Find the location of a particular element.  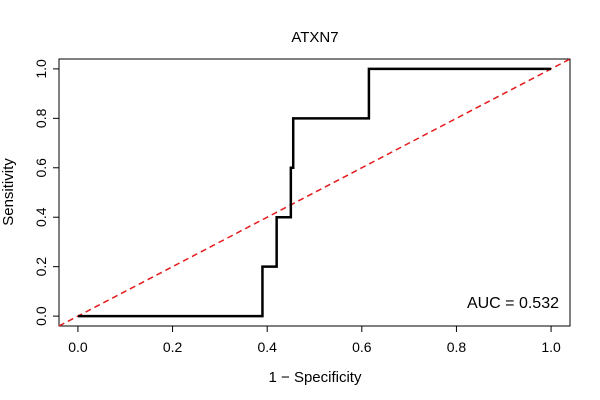

y-axis-label: Sensitivity is located at coordinates (8, 192).